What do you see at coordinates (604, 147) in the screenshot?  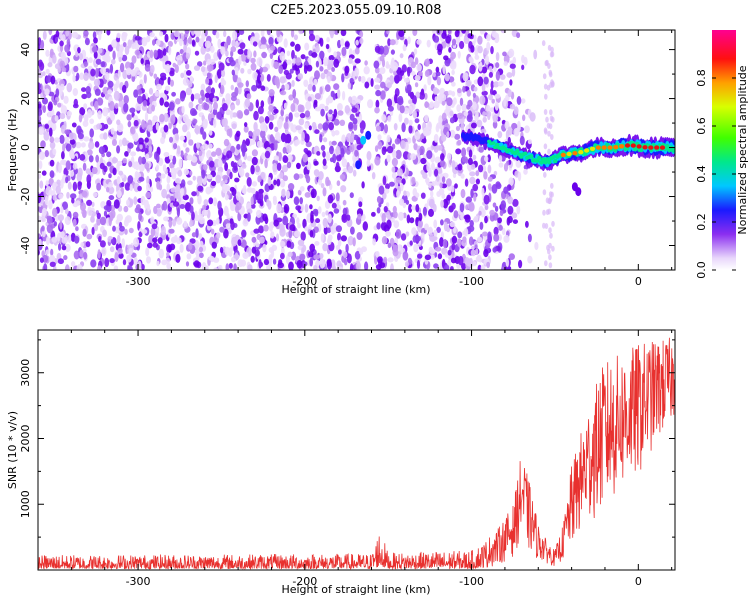 I see `ridge-hotspot` at bounding box center [604, 147].